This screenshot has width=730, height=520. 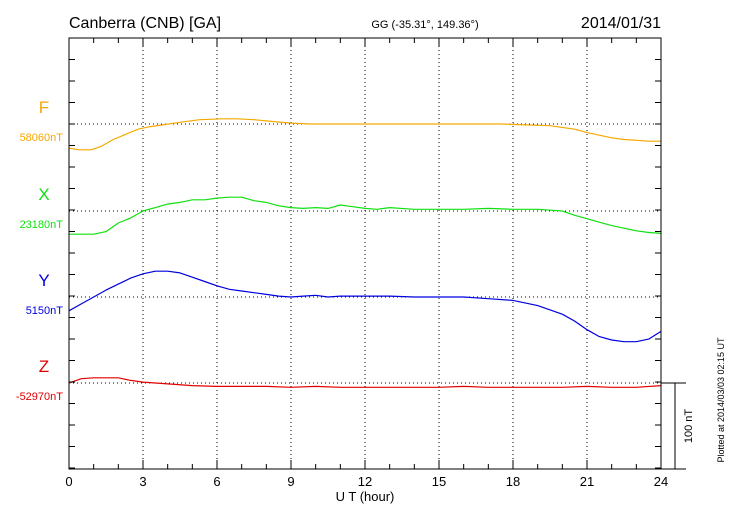 I want to click on series-baseline-Y: 5150nT, so click(x=45, y=311).